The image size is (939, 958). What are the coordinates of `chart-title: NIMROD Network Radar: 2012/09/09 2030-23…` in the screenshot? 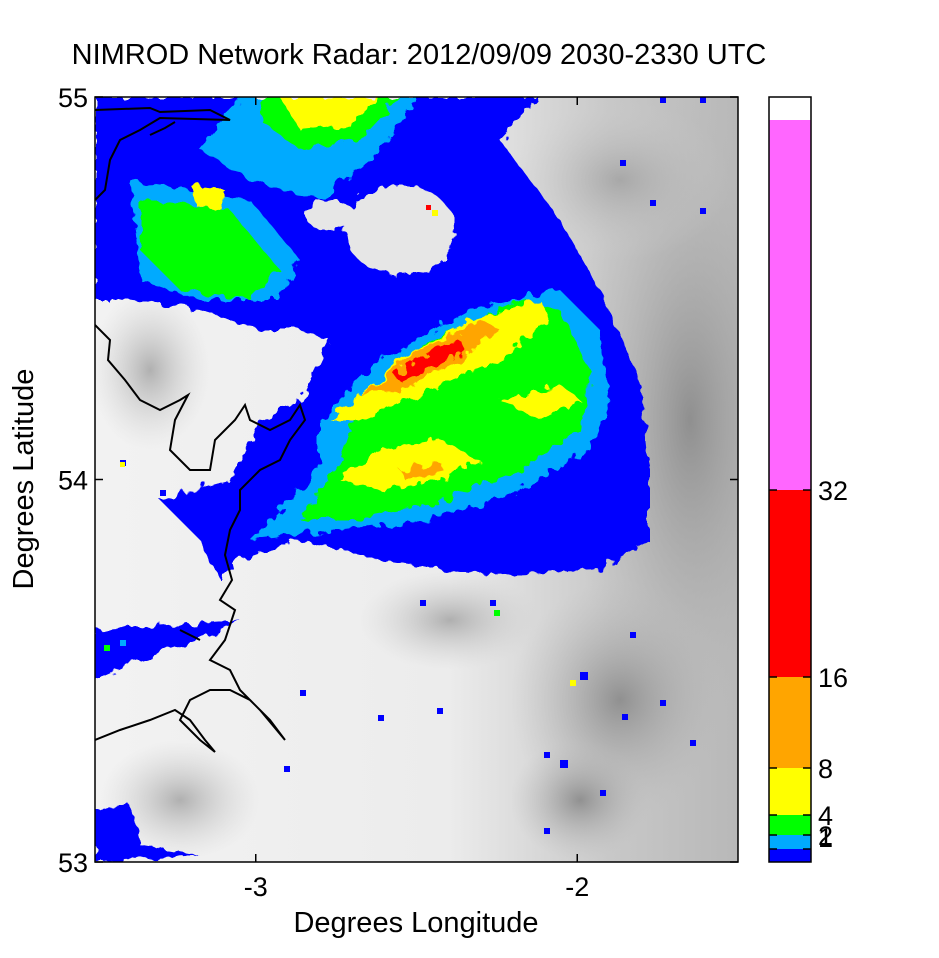 It's located at (419, 55).